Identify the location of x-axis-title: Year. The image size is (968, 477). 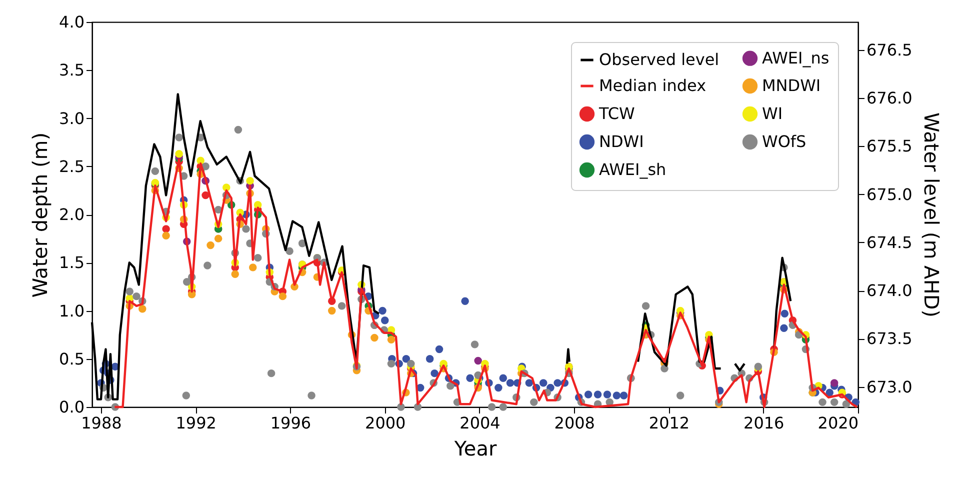
(475, 448).